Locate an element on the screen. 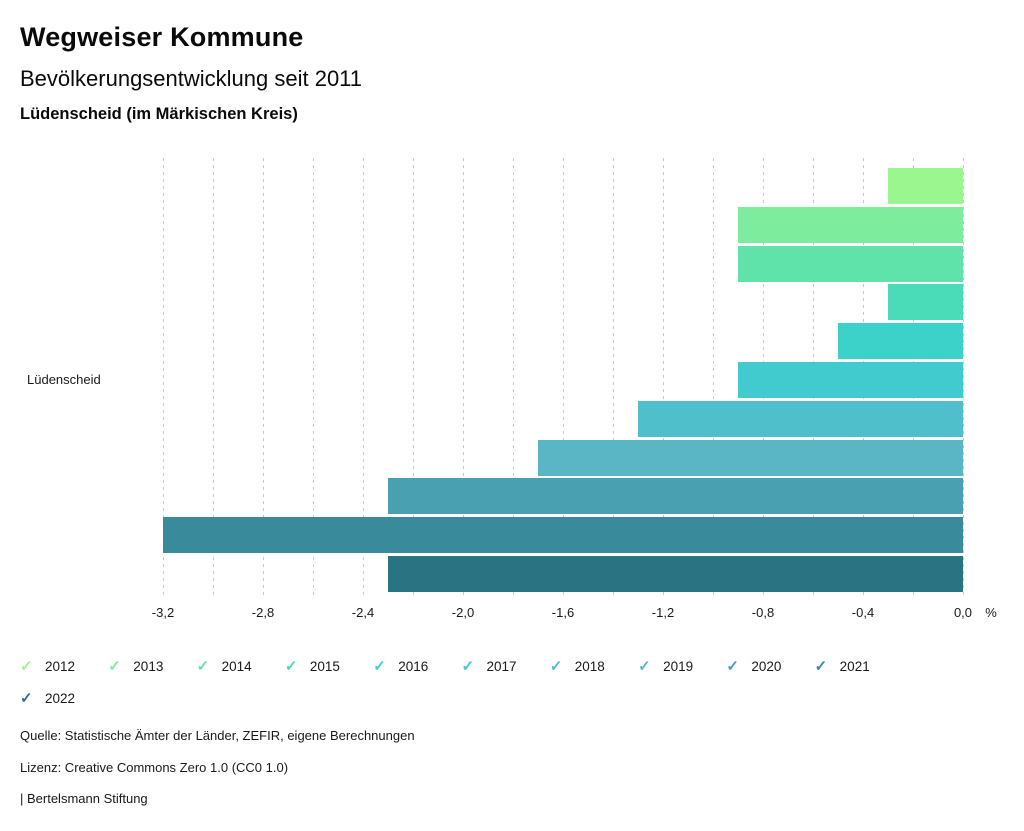  bar-2017 is located at coordinates (850, 380).